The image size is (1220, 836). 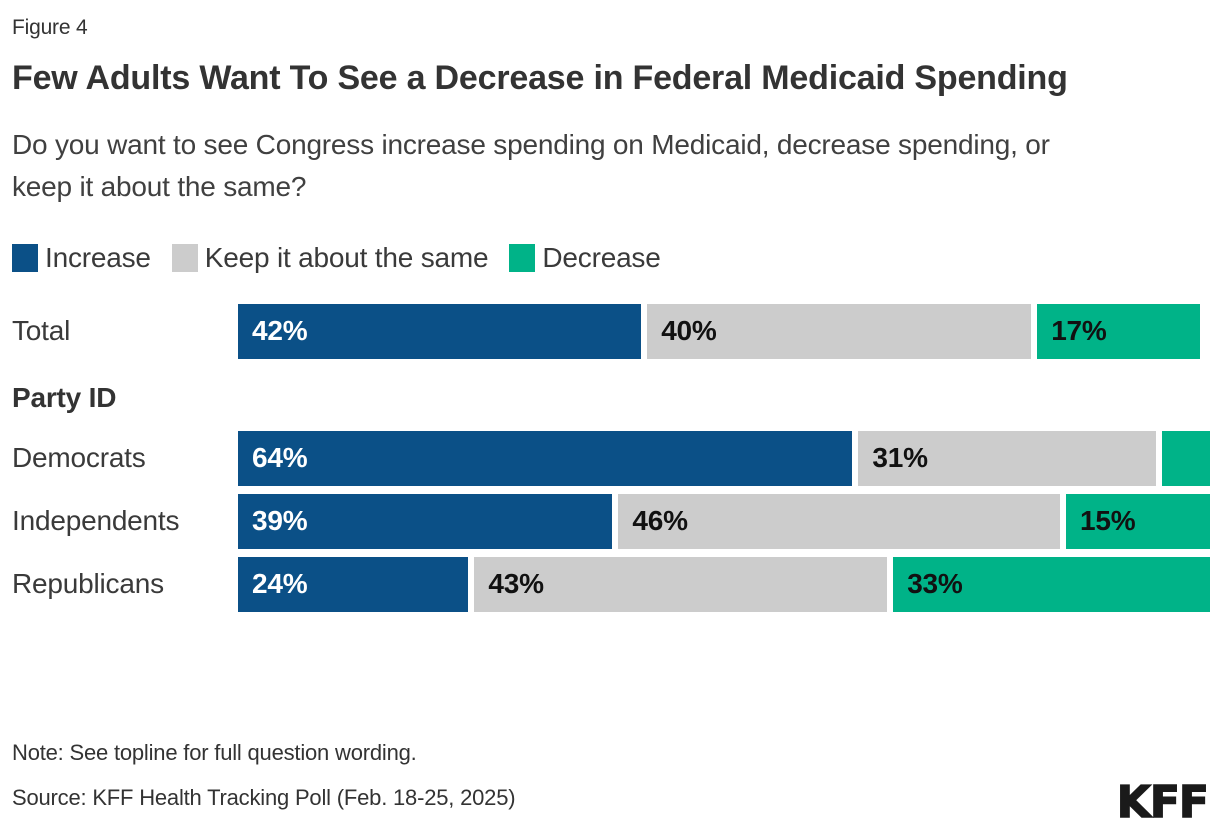 What do you see at coordinates (1107, 521) in the screenshot?
I see `bar-value-label: 15%` at bounding box center [1107, 521].